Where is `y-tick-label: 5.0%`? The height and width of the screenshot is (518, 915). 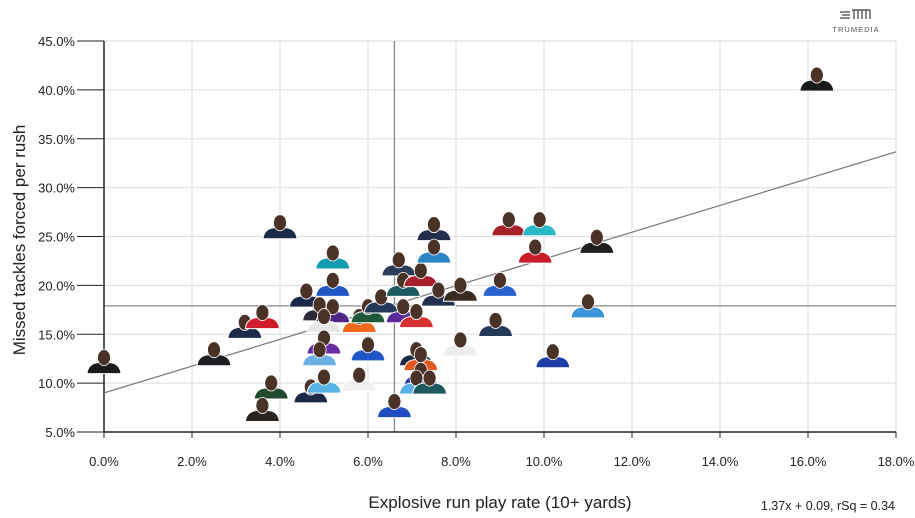 y-tick-label: 5.0% is located at coordinates (60, 432).